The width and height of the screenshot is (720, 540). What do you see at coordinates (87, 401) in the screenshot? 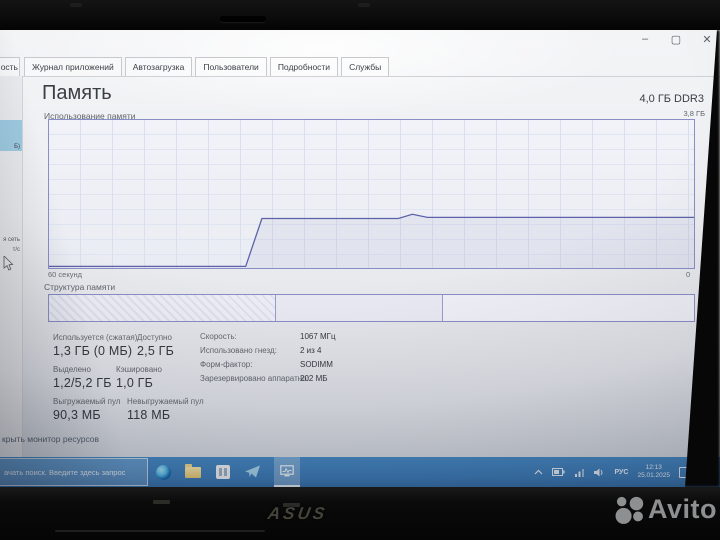
I see `stat-paged-pool-label: Выгружаемый пул` at bounding box center [87, 401].